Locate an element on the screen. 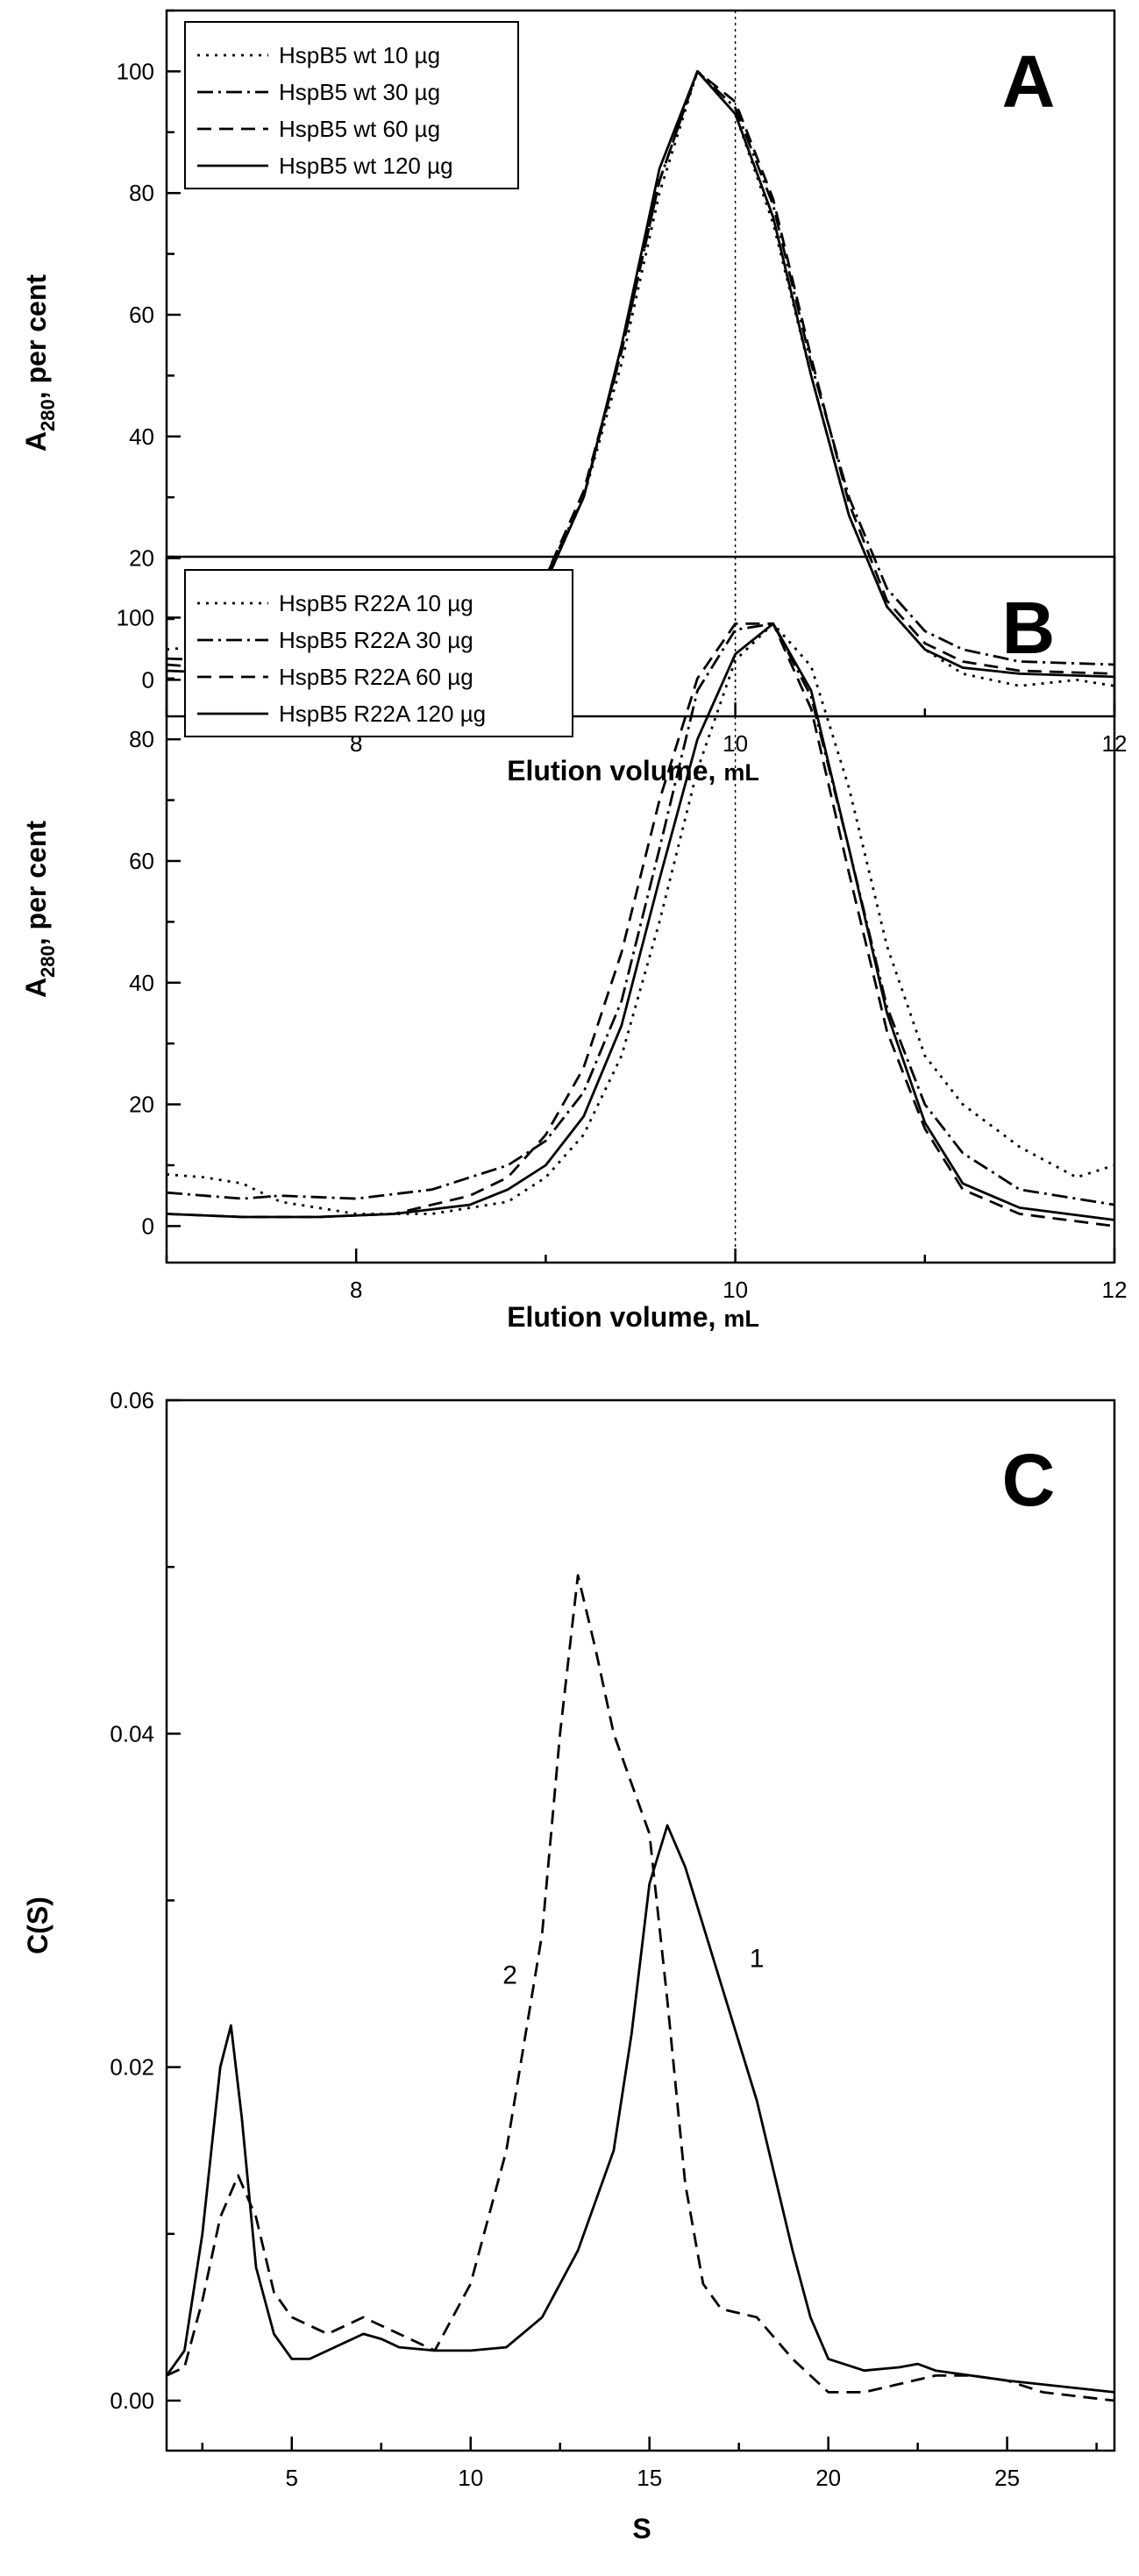  panel-b-x-tick-label: 8 is located at coordinates (356, 1290).